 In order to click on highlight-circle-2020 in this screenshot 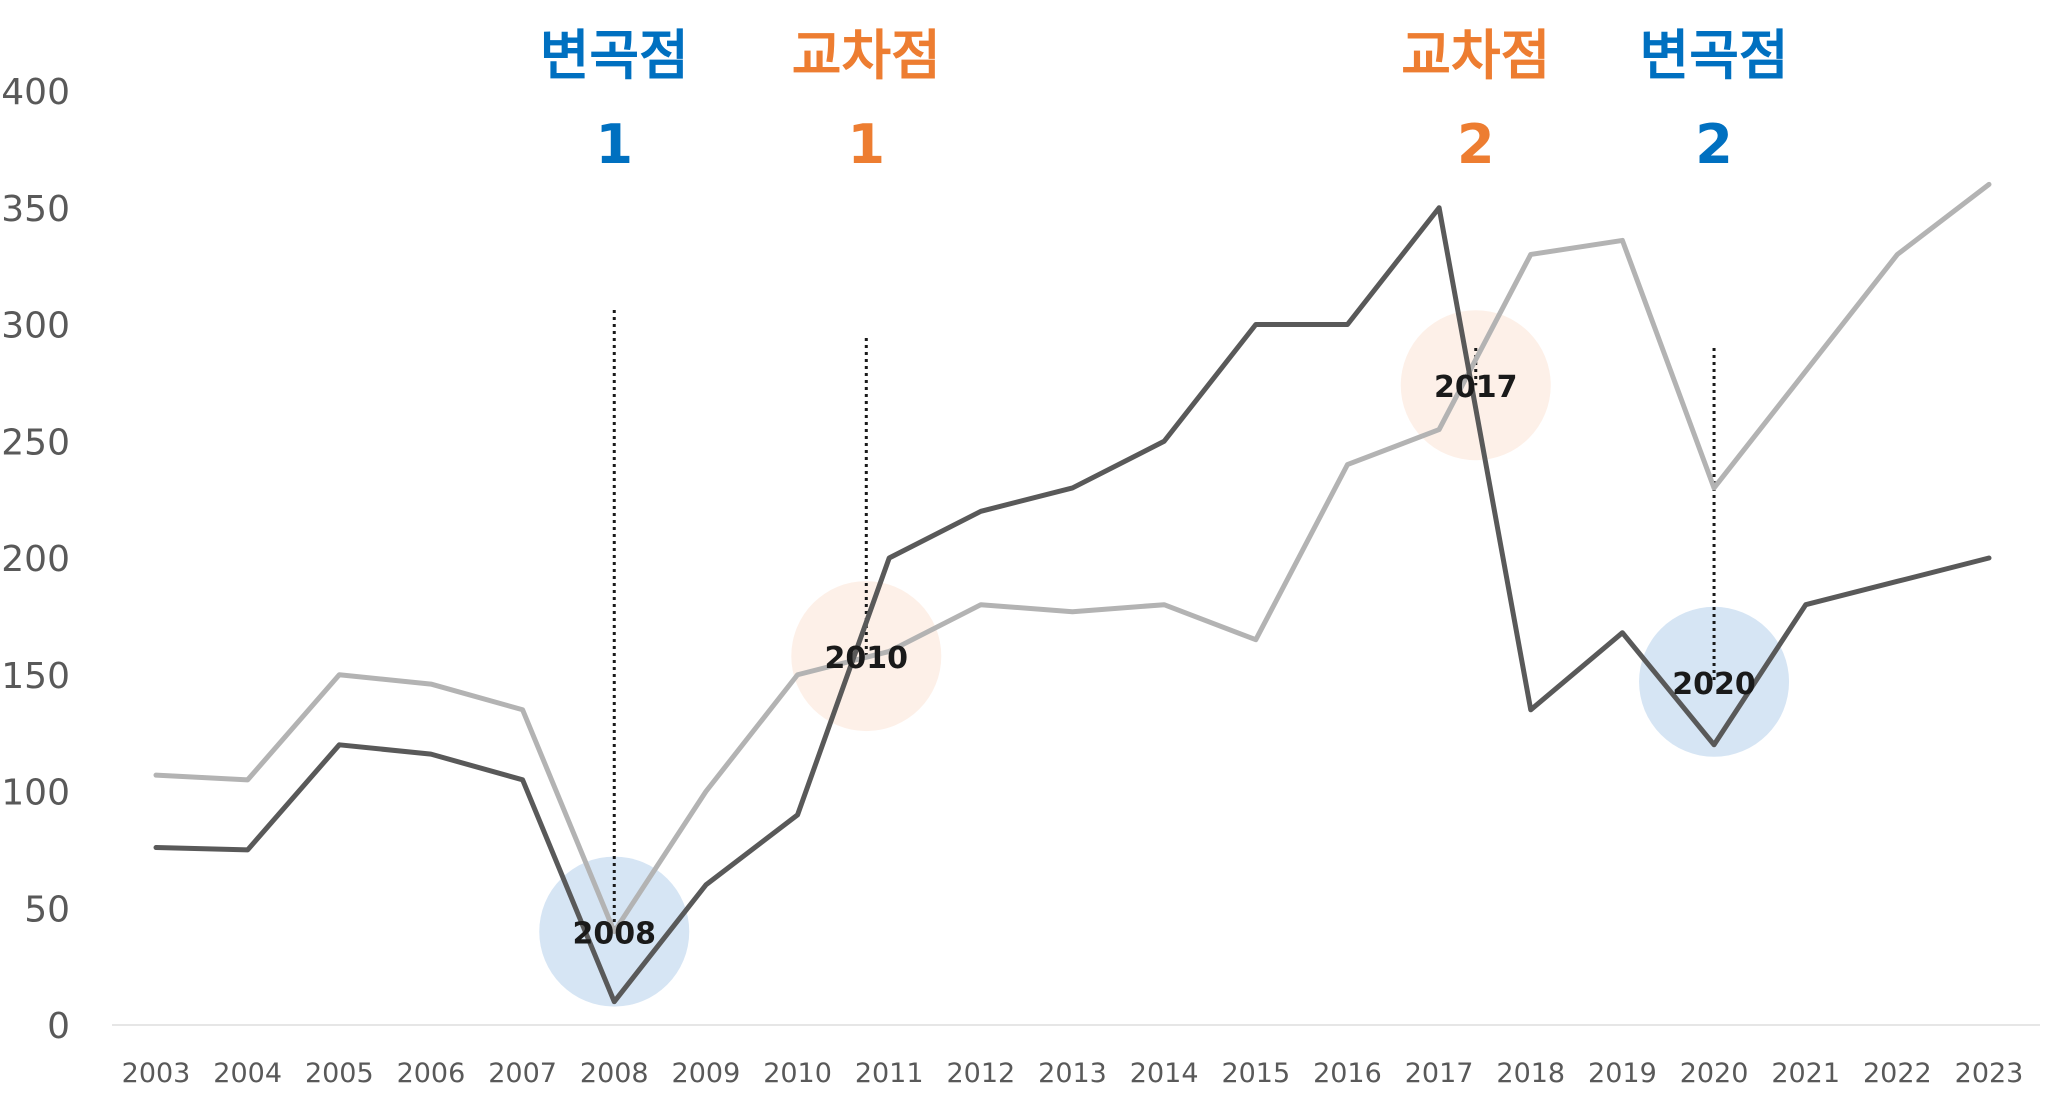, I will do `click(1714, 681)`.